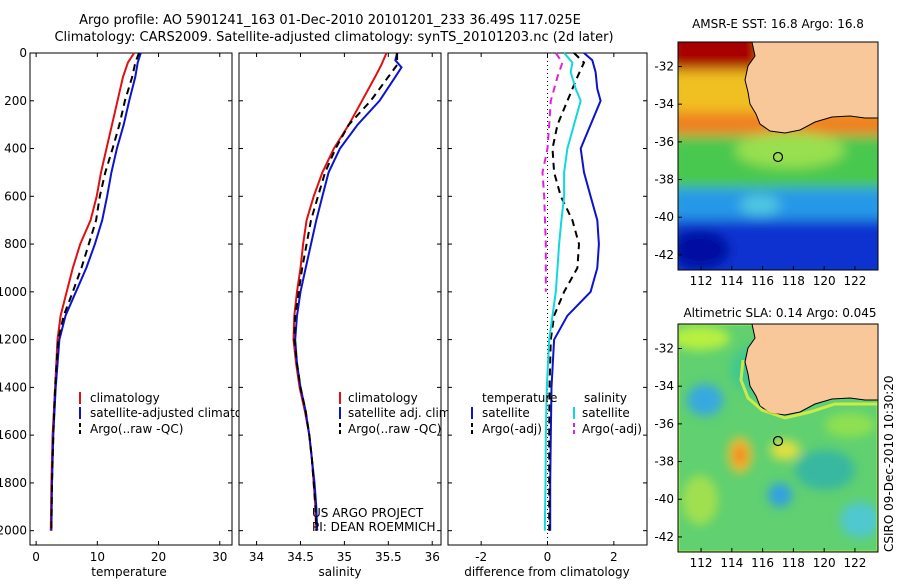 The height and width of the screenshot is (584, 900). What do you see at coordinates (547, 572) in the screenshot?
I see `difference-xlabel: difference from climatology` at bounding box center [547, 572].